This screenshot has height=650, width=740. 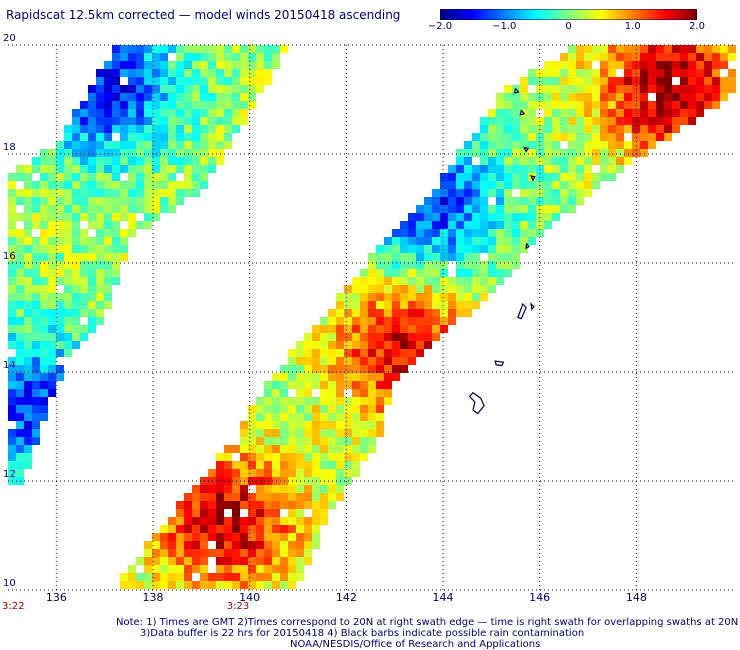 I want to click on island-outline, so click(x=499, y=363).